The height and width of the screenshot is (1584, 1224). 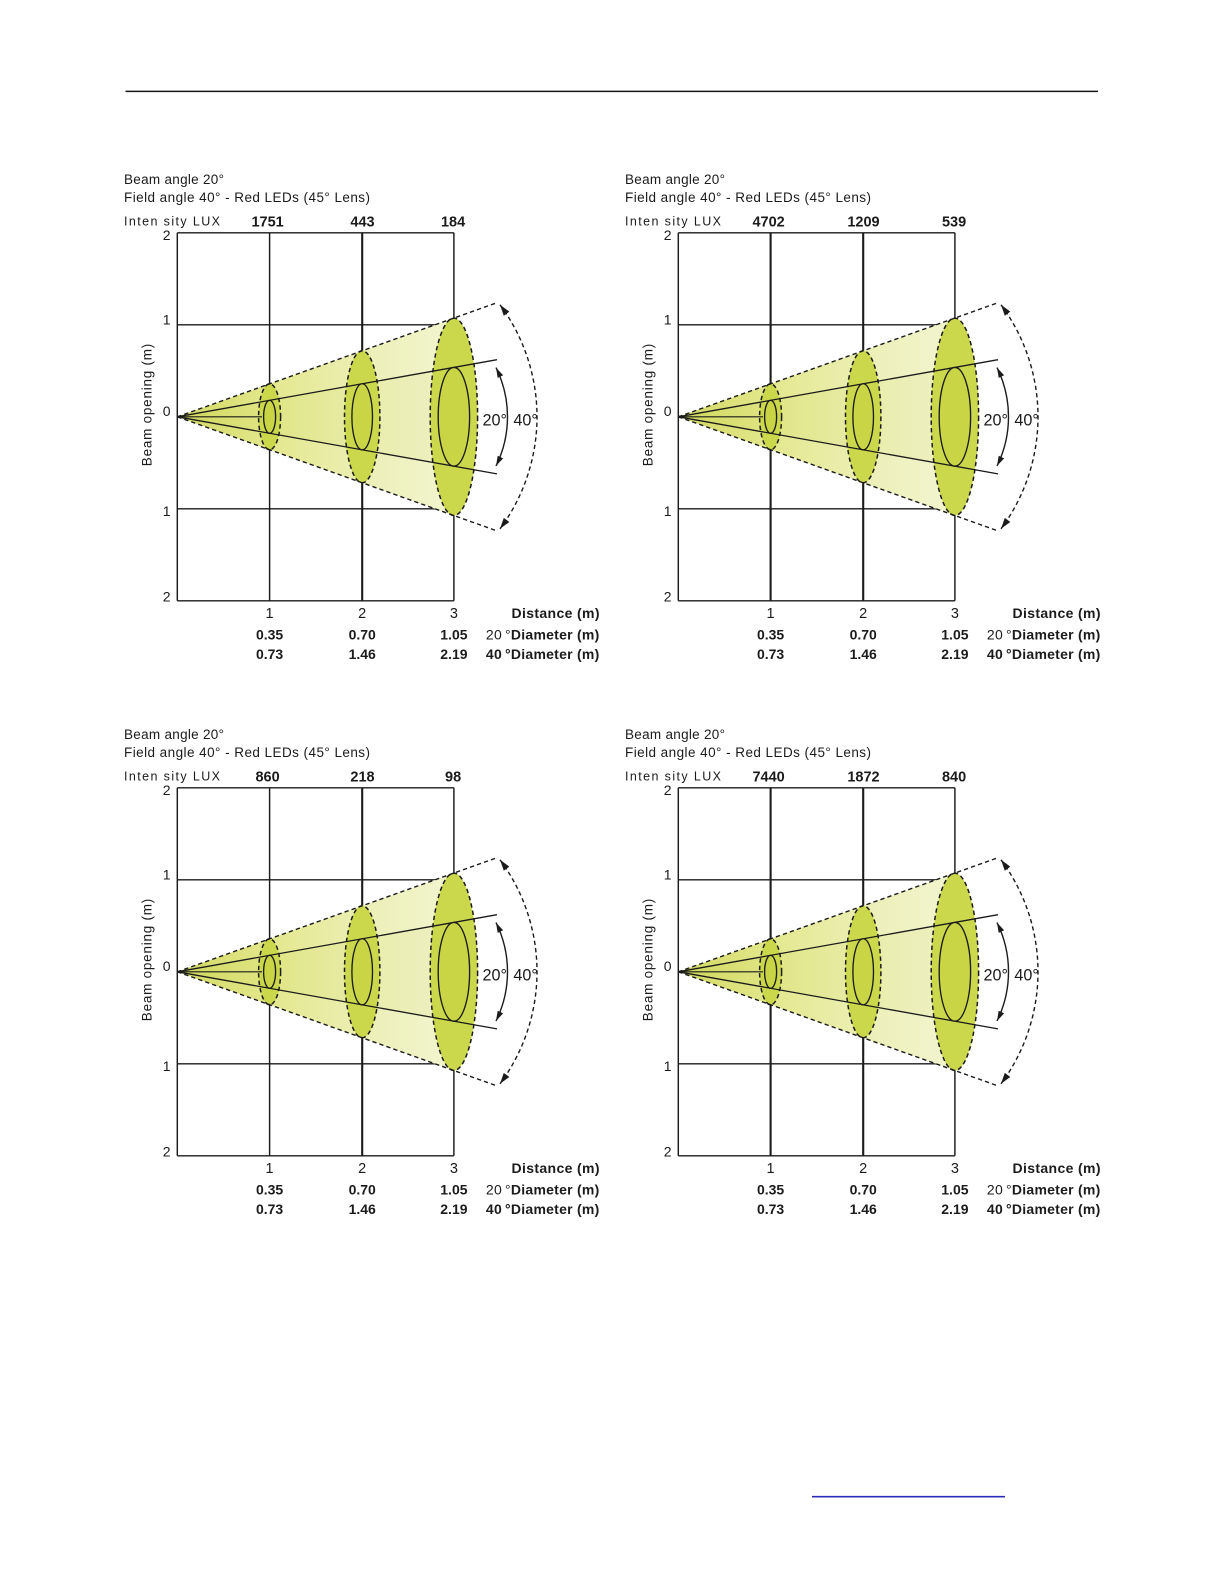 I want to click on svg-text: 860, so click(x=267, y=778).